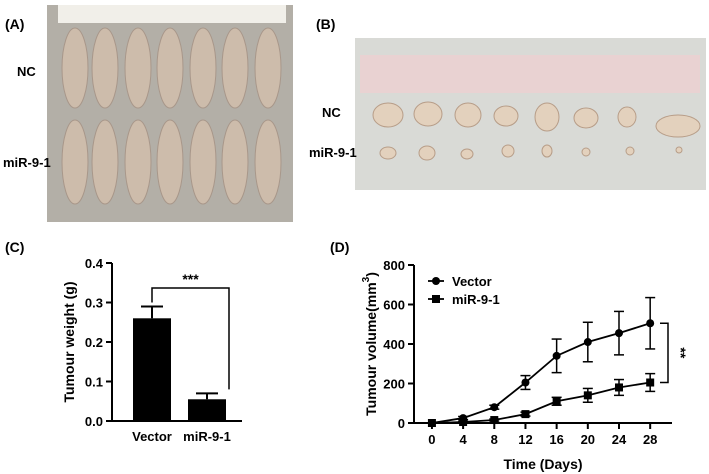  Describe the element at coordinates (94, 421) in the screenshot. I see `y-tick-label: 0.0` at that location.